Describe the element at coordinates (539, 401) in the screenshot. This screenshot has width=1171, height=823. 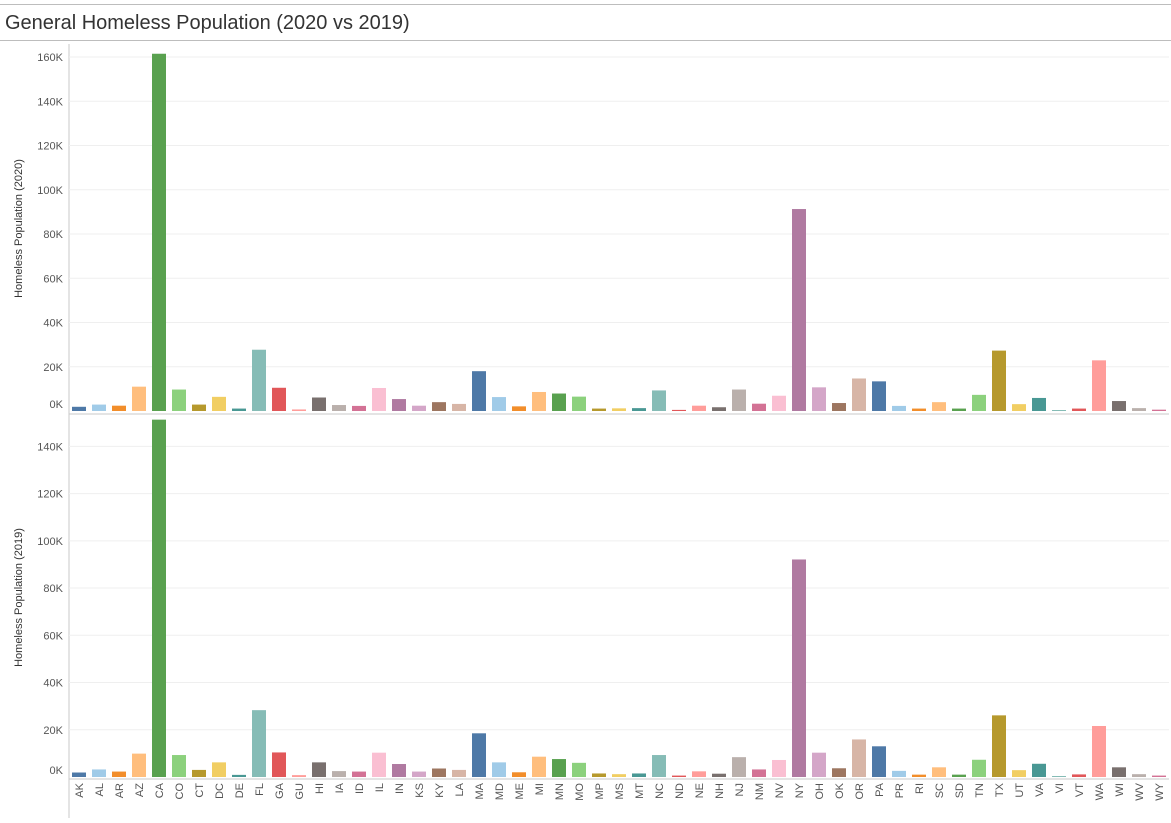
I see `bar-mi-2020` at that location.